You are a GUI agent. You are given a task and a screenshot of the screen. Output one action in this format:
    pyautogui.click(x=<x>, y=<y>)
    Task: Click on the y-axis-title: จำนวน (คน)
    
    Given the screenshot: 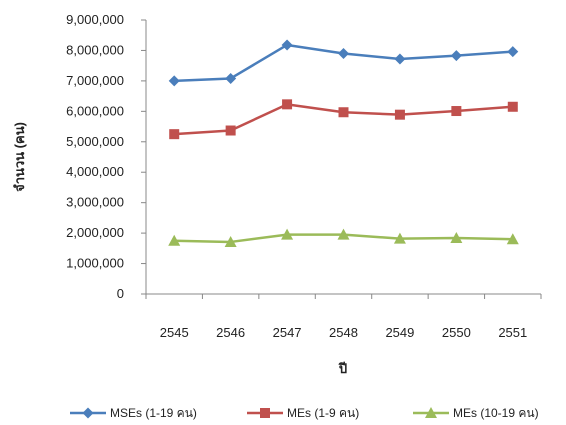 What is the action you would take?
    pyautogui.click(x=19, y=157)
    